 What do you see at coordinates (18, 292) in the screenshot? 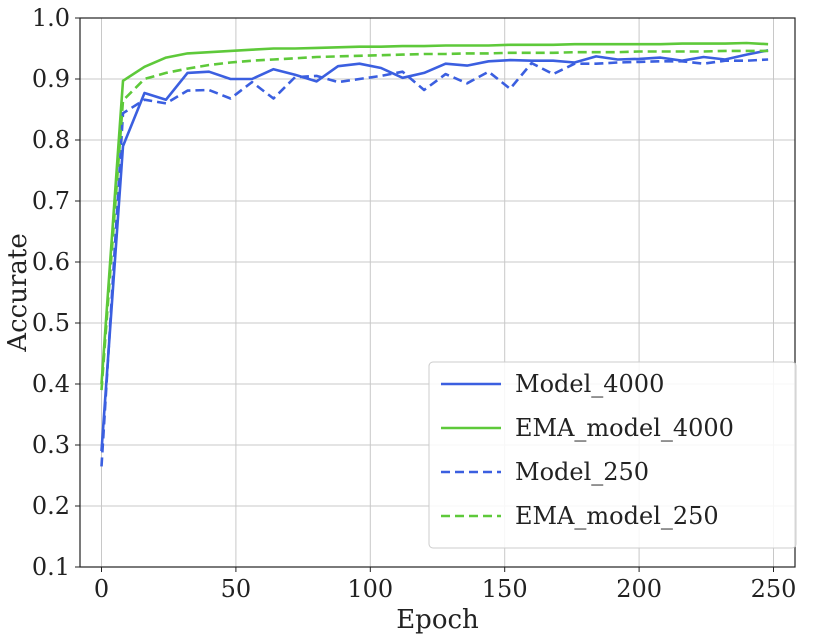
I see `y-axis-label: Accurate` at bounding box center [18, 292].